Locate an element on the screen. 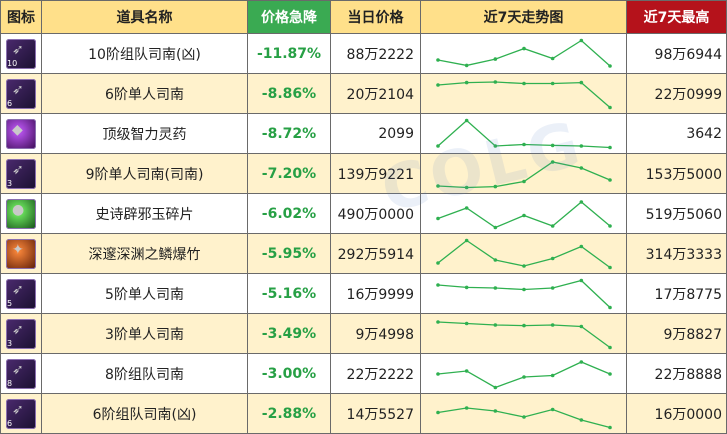  trumpet-icon: ➶ 3 is located at coordinates (21, 333).